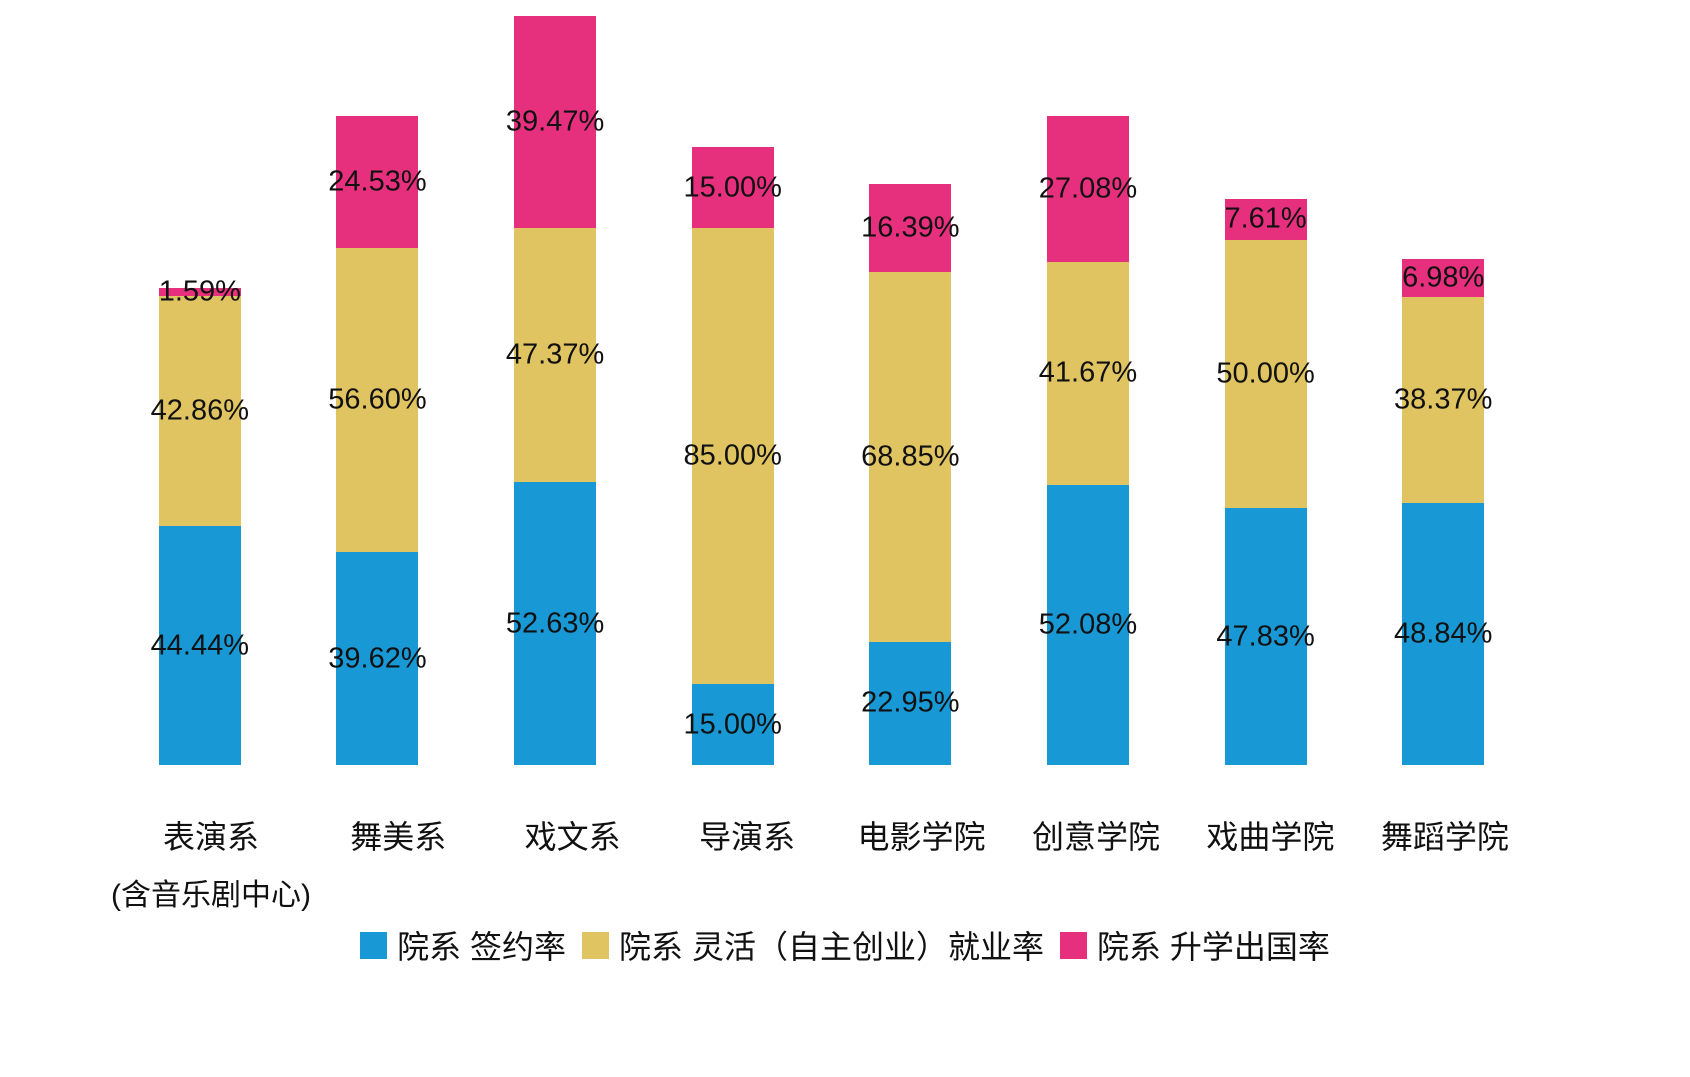 This screenshot has height=1077, width=1690. I want to click on bar-segment-abroad: 24.53%, so click(377, 182).